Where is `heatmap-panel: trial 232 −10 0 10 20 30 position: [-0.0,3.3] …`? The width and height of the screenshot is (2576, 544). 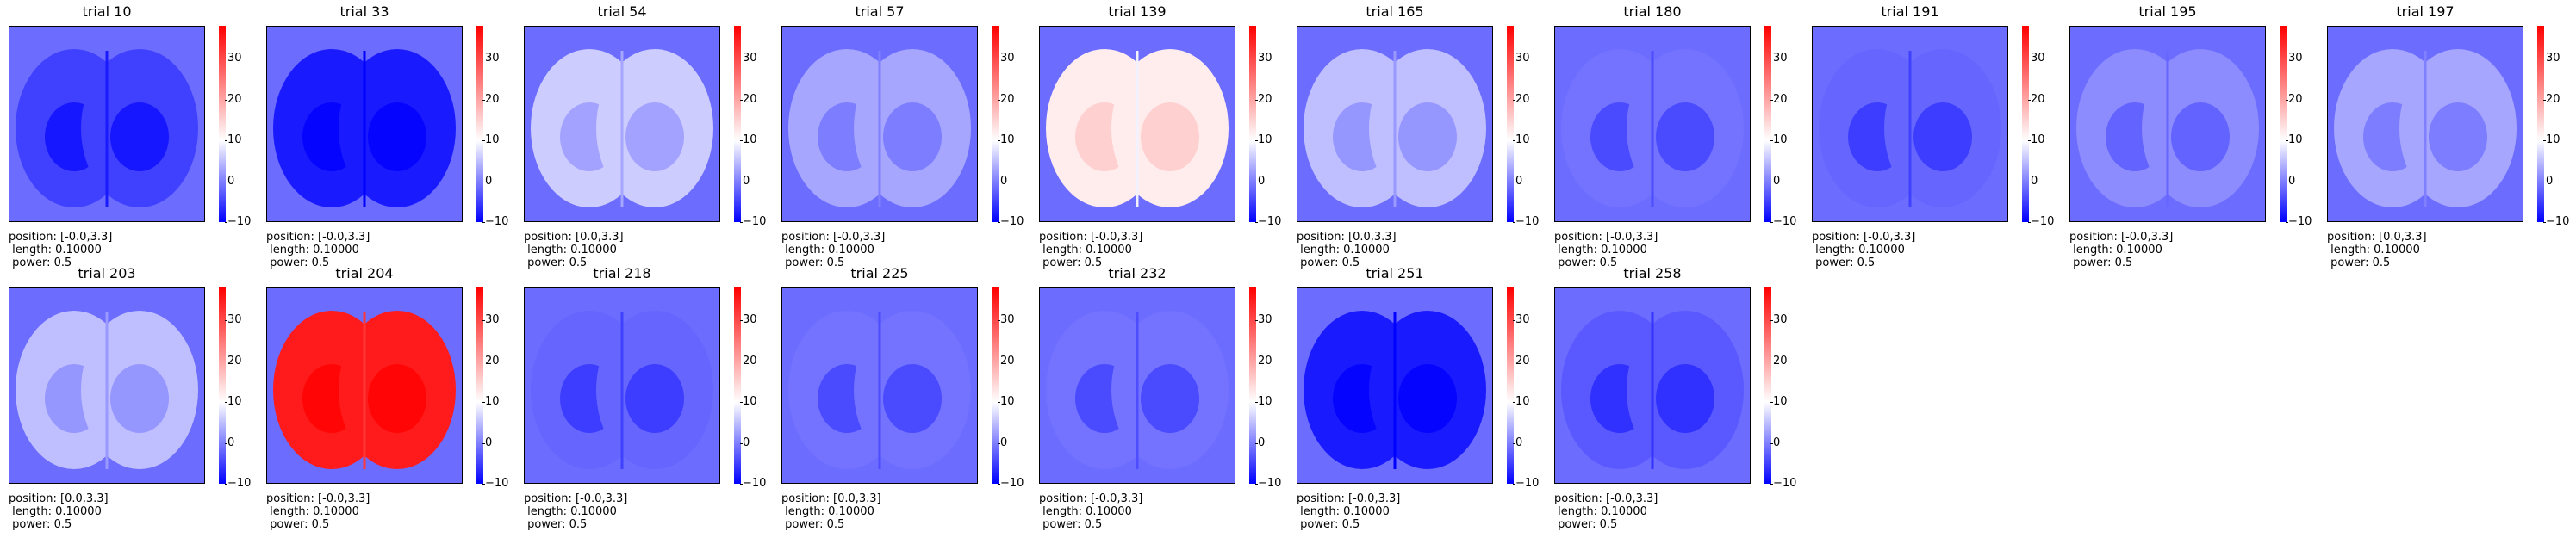 heatmap-panel: trial 232 −10 0 10 20 30 position: [-0.0,3.3] … is located at coordinates (1159, 398).